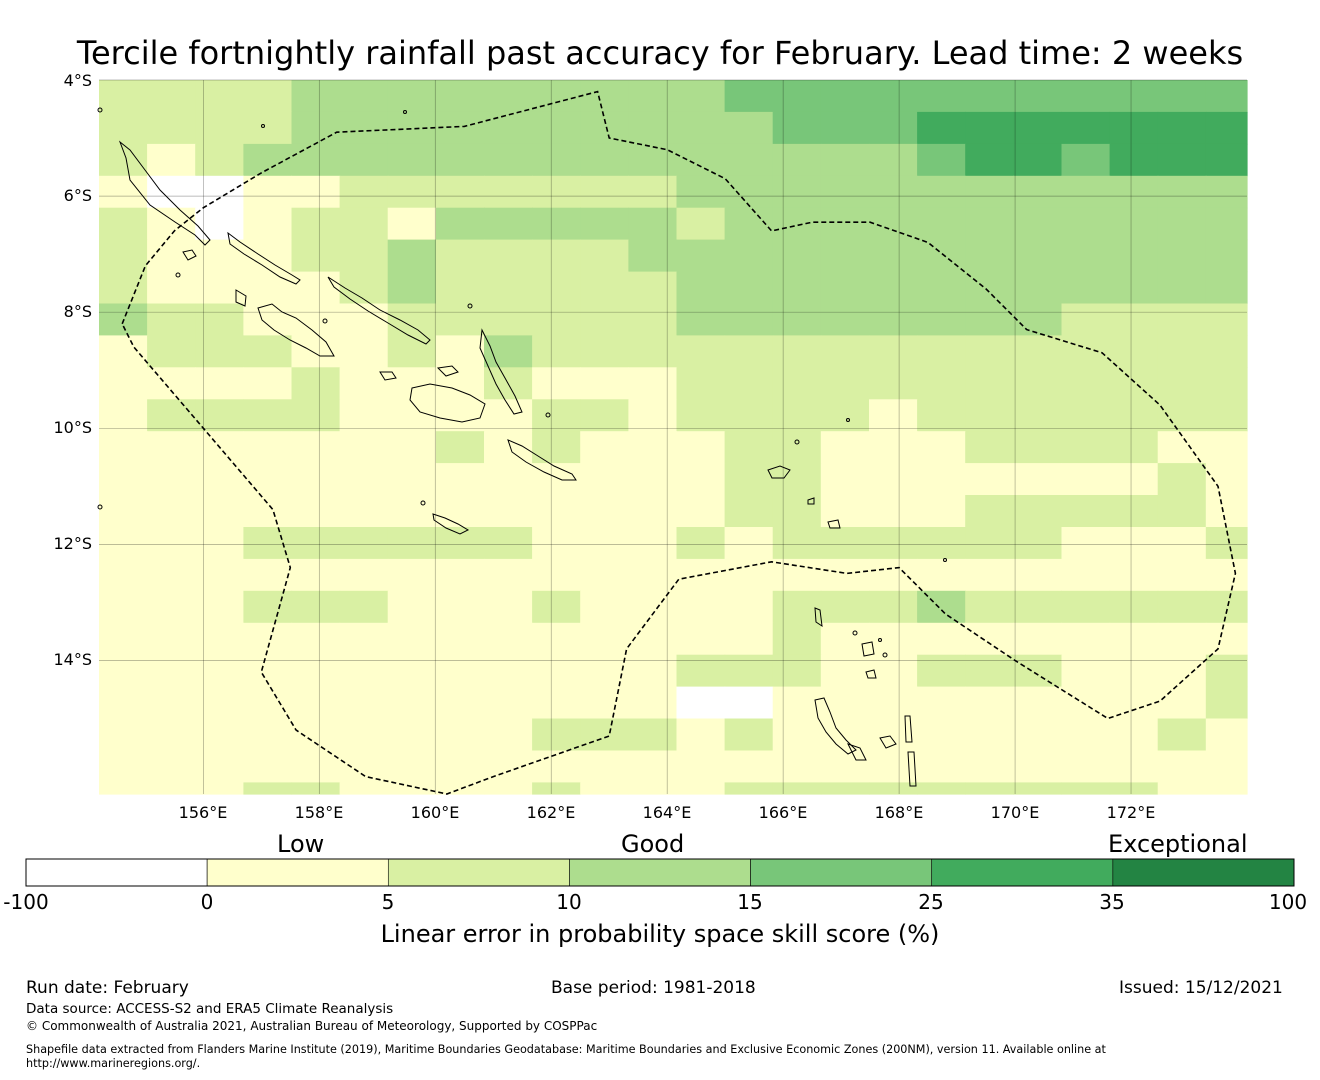 The height and width of the screenshot is (1080, 1320). Describe the element at coordinates (888, 742) in the screenshot. I see `island-ambae` at that location.